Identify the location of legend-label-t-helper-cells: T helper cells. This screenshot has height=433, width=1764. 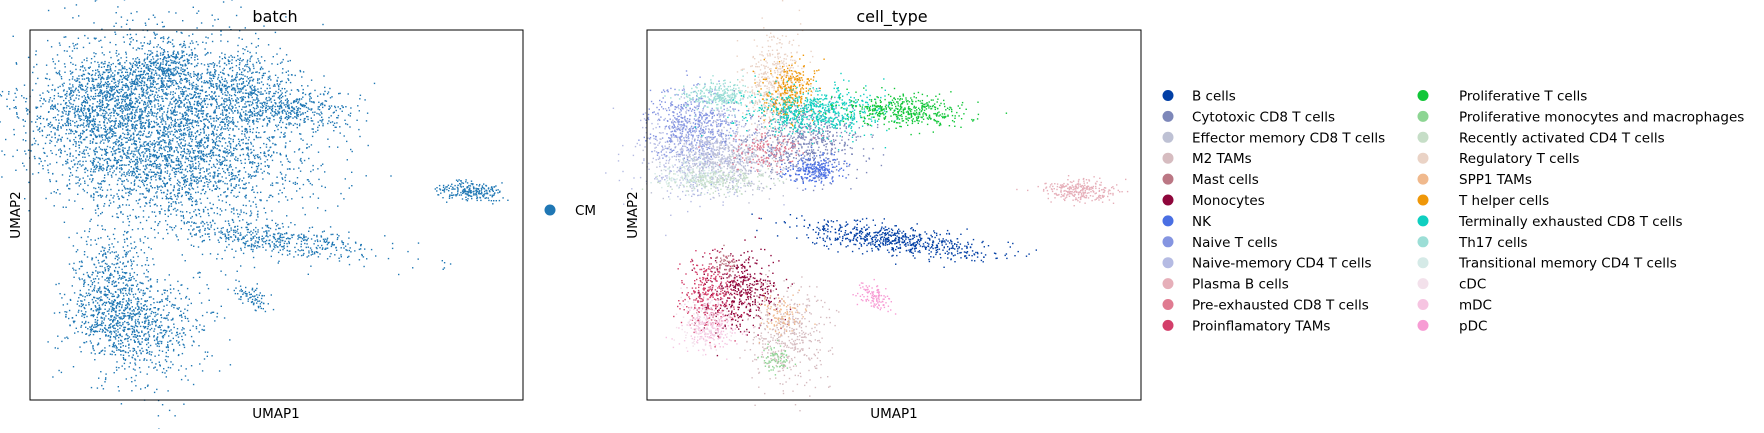
(1503, 201).